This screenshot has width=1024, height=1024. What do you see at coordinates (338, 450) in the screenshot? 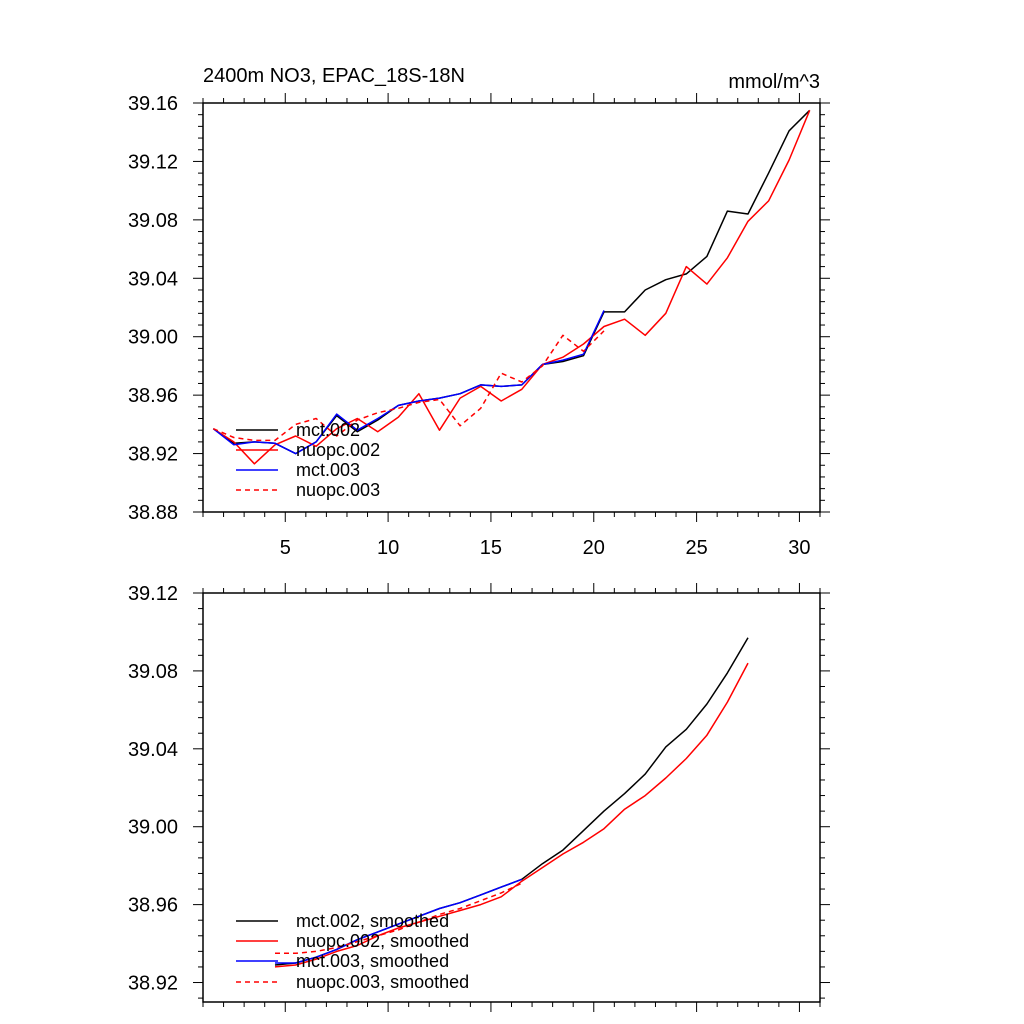
I see `legend-label-nuopc-002: nuopc.002` at bounding box center [338, 450].